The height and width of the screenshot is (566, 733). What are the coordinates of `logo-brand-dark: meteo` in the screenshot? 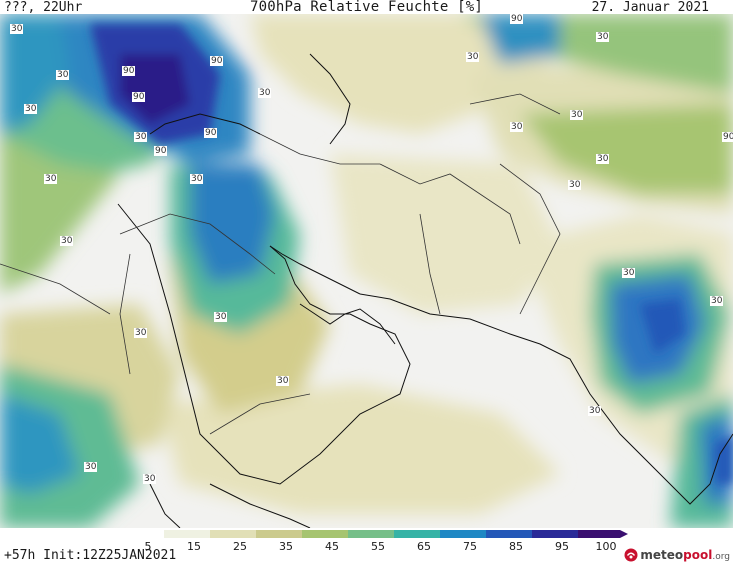 It's located at (662, 555).